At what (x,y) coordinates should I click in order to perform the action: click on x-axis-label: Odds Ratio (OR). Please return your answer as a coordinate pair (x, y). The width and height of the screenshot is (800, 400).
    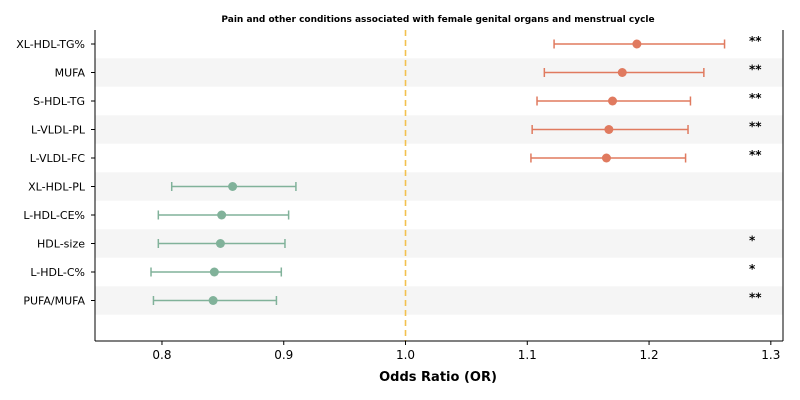
    Looking at the image, I should click on (438, 377).